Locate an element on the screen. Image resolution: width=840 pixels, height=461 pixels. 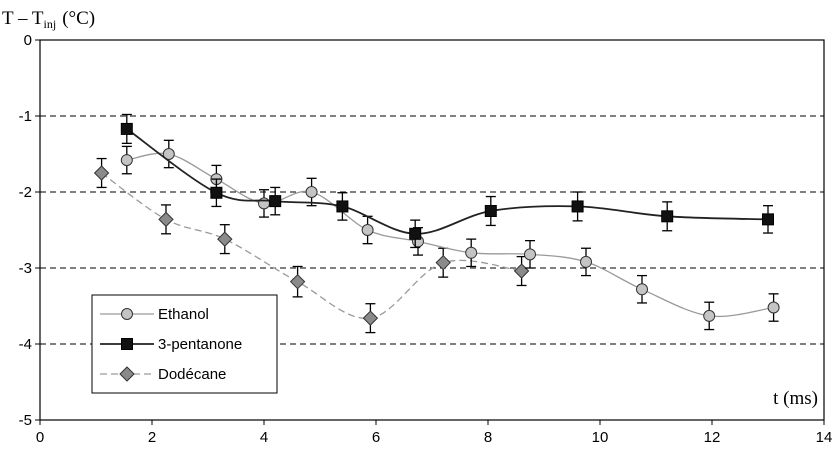
x-axis-label: t (ms) is located at coordinates (795, 398).